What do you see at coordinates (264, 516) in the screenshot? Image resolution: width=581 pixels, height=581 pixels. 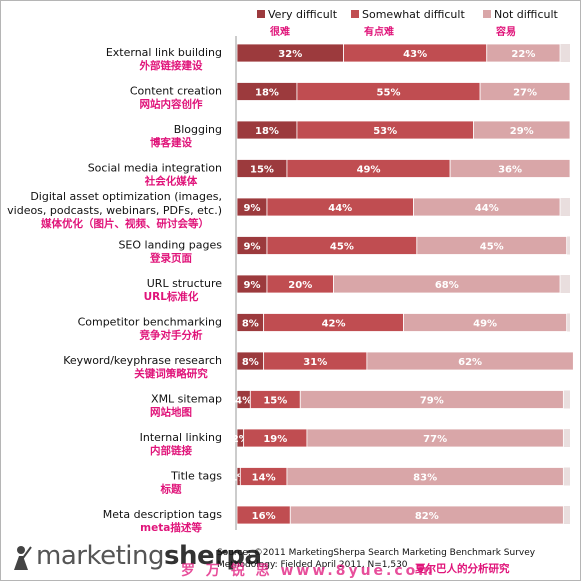 I see `bar-value-label: 16%` at bounding box center [264, 516].